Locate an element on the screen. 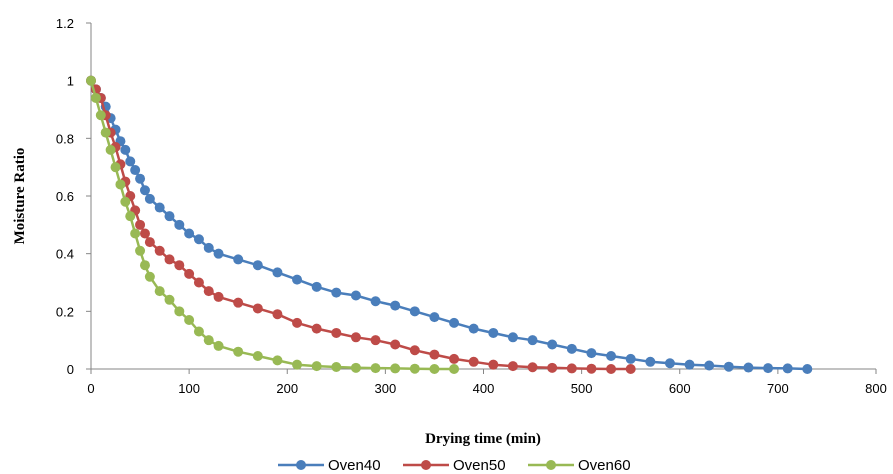 The image size is (893, 474). legend-item-oven50: Oven50 is located at coordinates (454, 465).